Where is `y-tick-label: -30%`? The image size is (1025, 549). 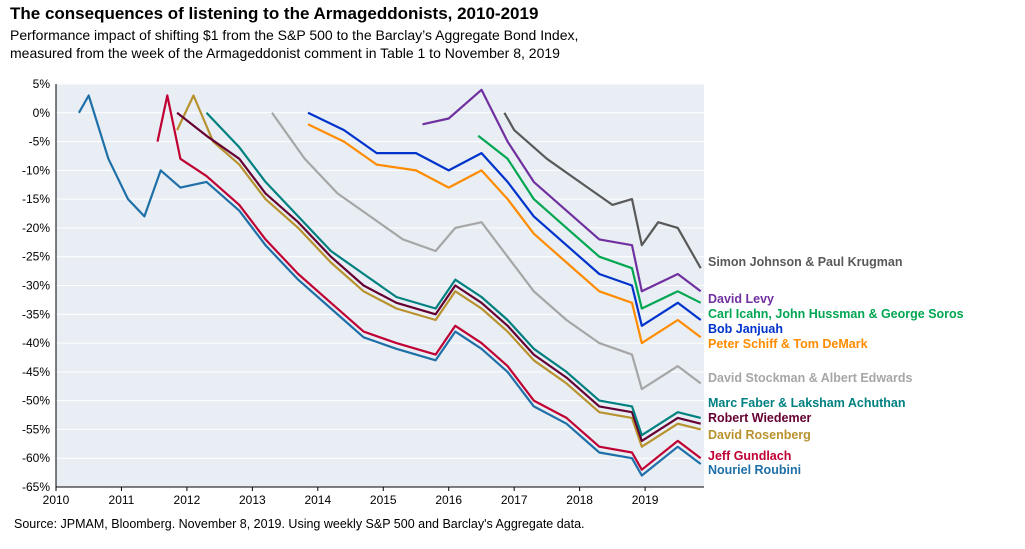
y-tick-label: -30% is located at coordinates (36, 286).